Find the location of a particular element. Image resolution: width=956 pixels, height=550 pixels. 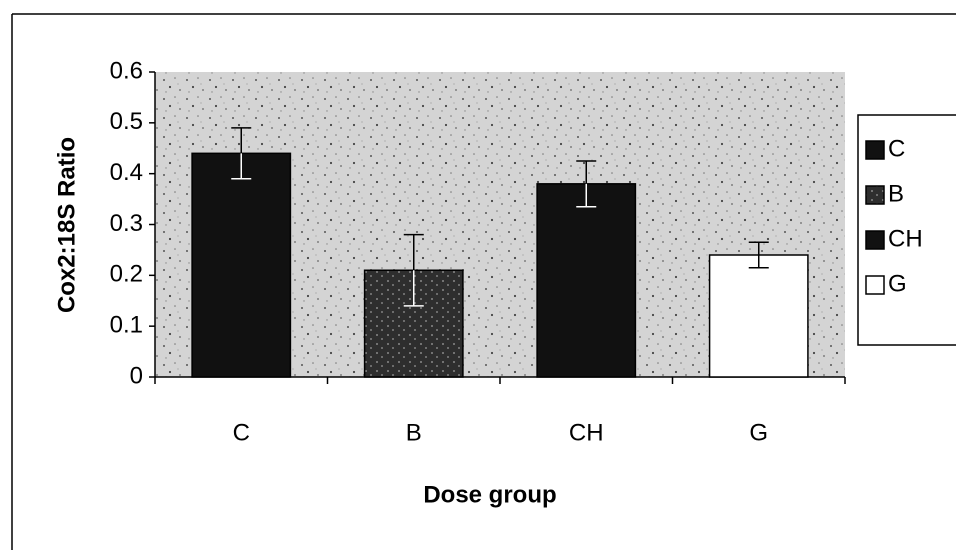

y-tick-label: 0.6 is located at coordinates (126, 70).